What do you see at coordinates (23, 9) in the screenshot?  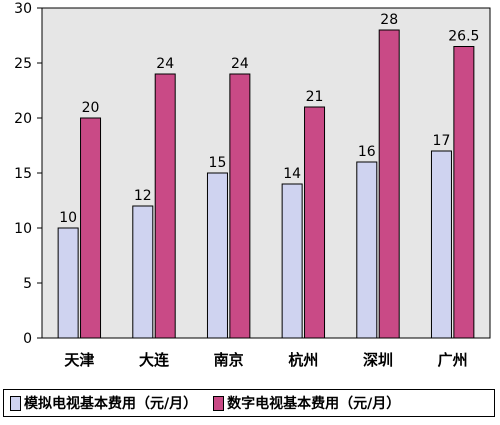 I see `y-tick-label: 30` at bounding box center [23, 9].